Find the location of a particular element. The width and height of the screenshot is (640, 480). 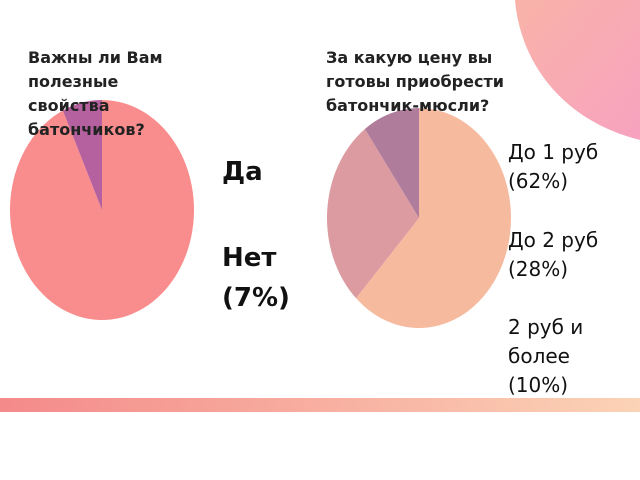

value-label: (62%) is located at coordinates (538, 181).